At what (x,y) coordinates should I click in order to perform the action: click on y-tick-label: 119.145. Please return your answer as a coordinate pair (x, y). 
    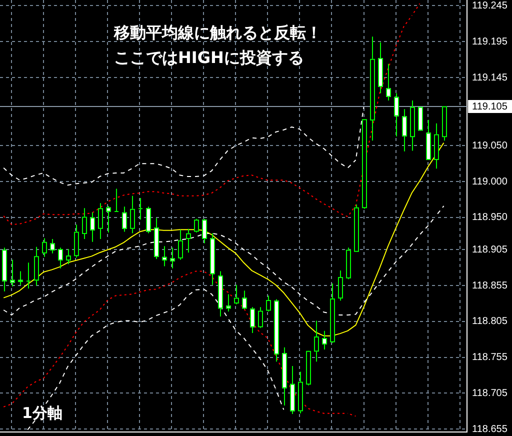
    Looking at the image, I should click on (490, 78).